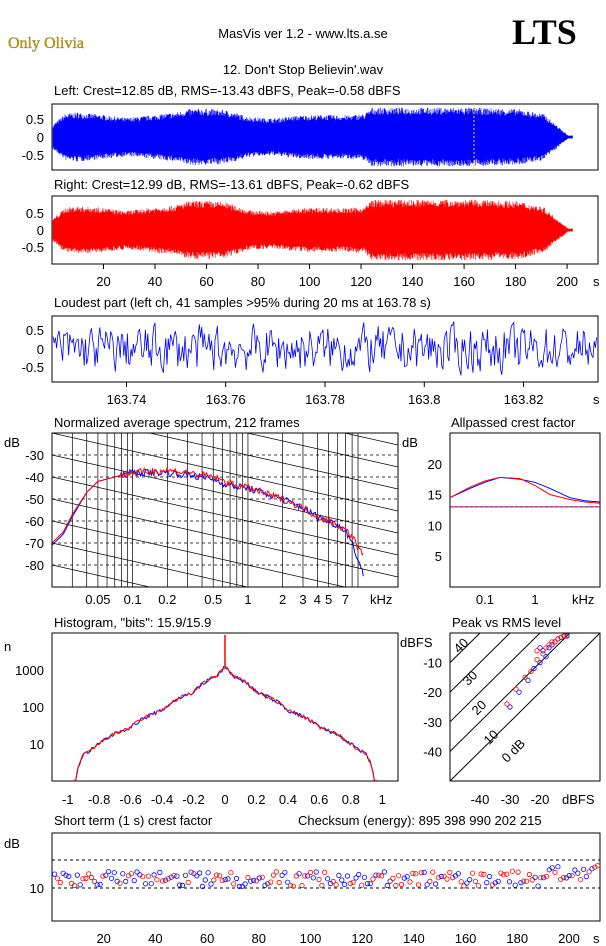 This screenshot has height=946, width=606. I want to click on x-tick-label: -40, so click(480, 799).